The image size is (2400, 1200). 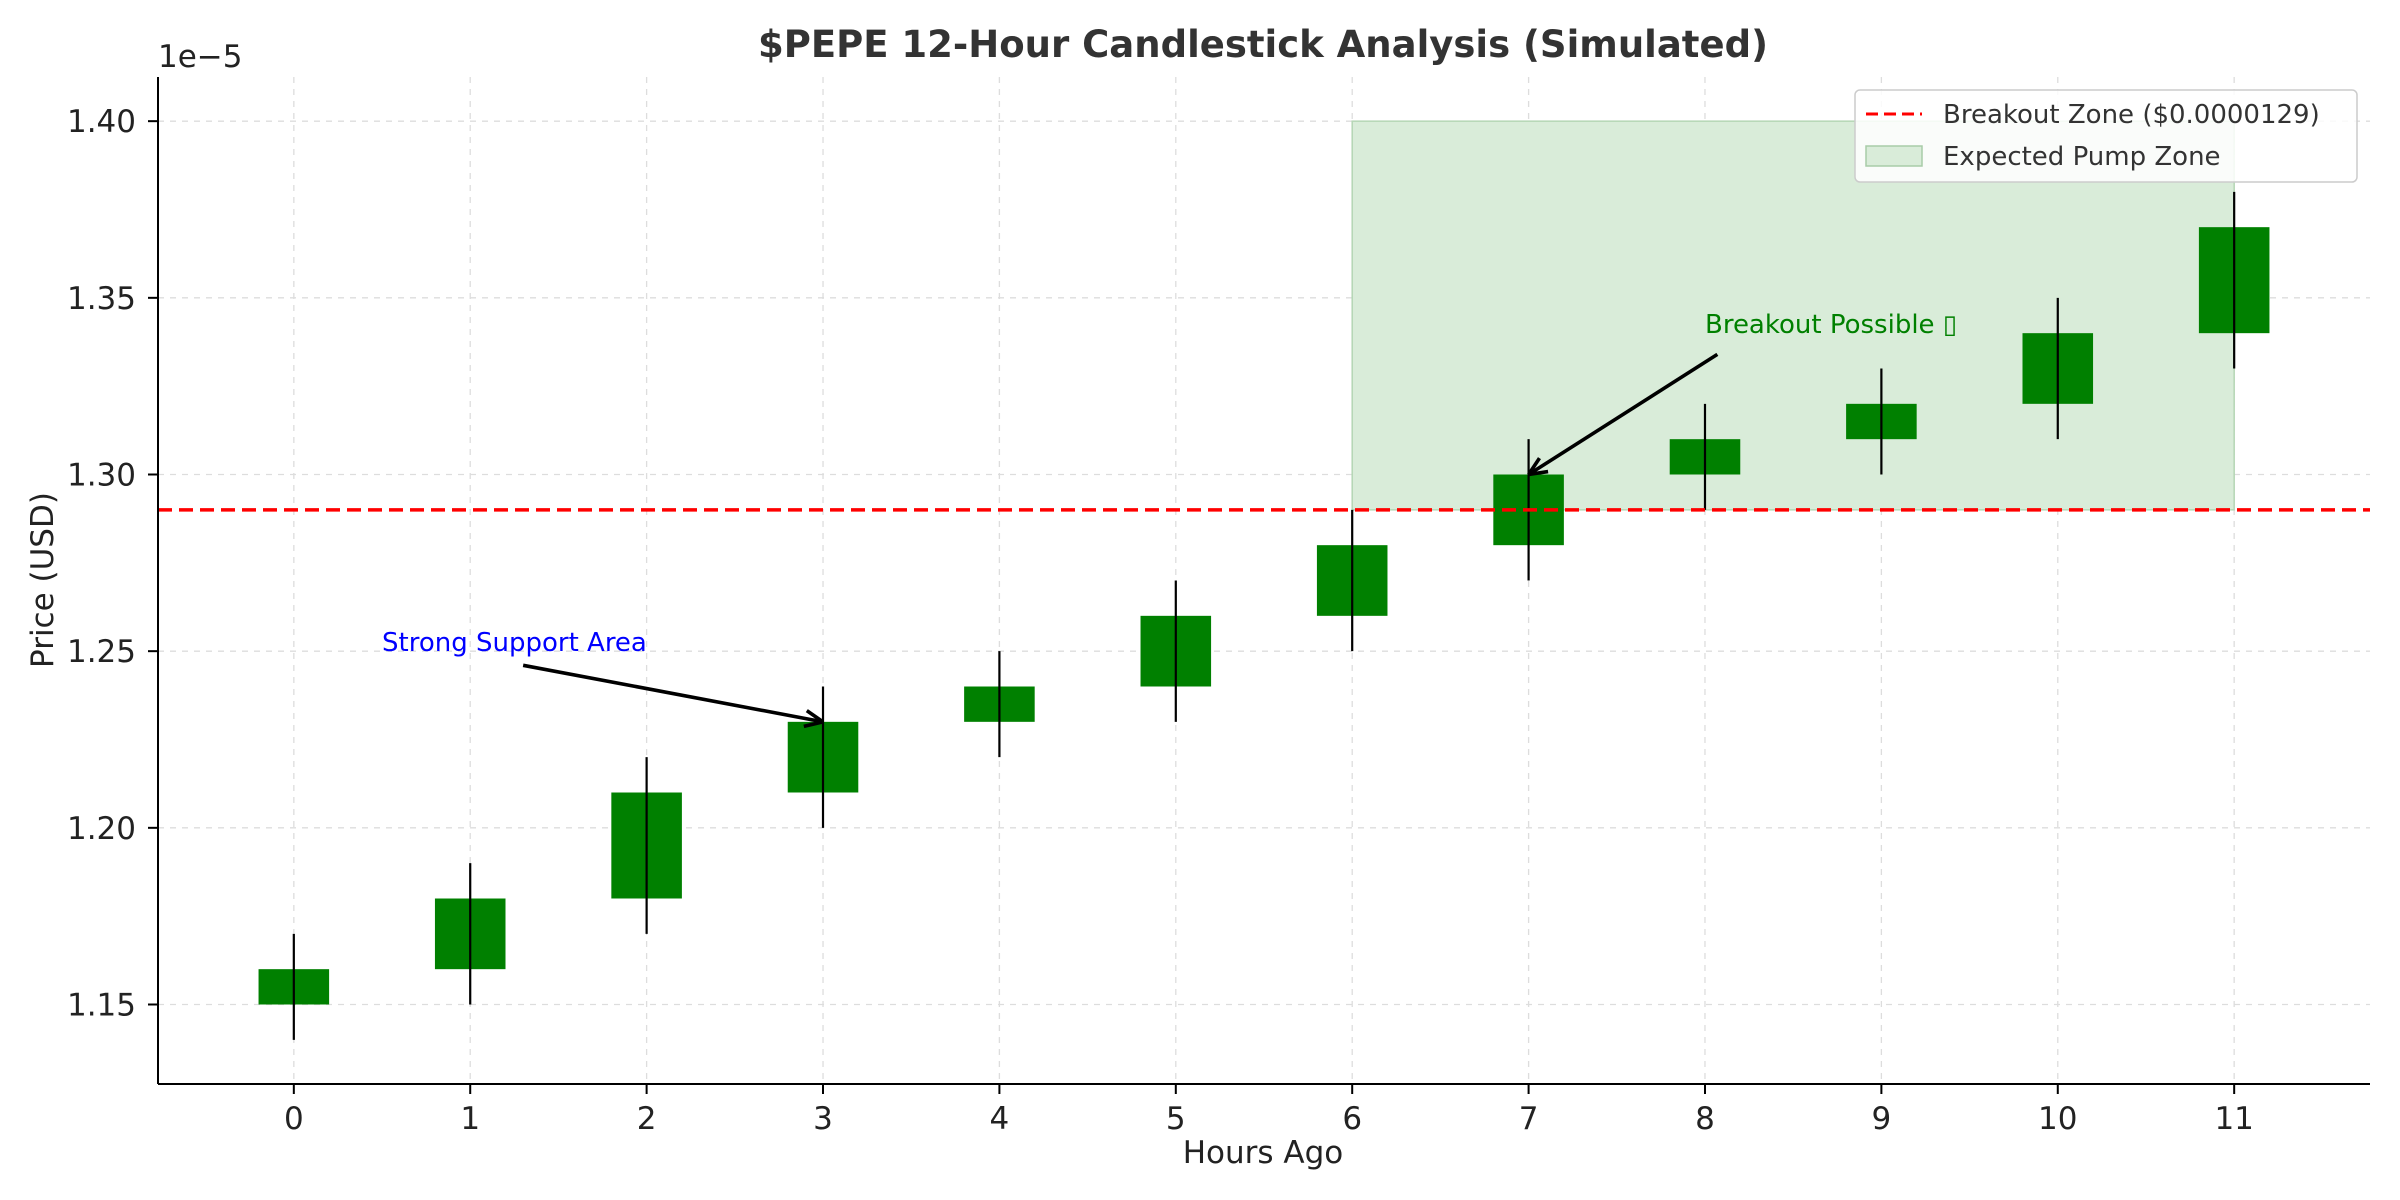 What do you see at coordinates (1882, 1119) in the screenshot?
I see `x-tick-label: 9` at bounding box center [1882, 1119].